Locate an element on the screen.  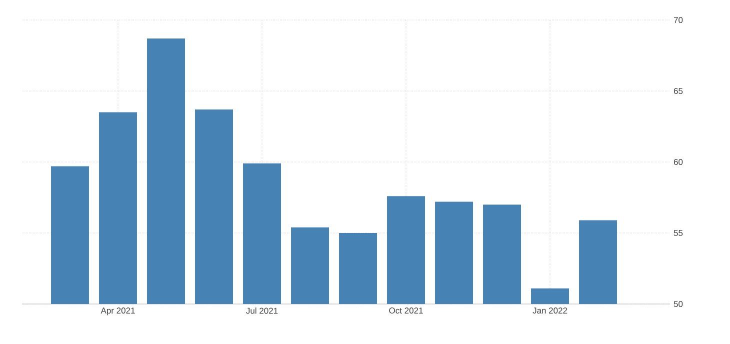
x-tick-label: Jan 2022 is located at coordinates (550, 311).